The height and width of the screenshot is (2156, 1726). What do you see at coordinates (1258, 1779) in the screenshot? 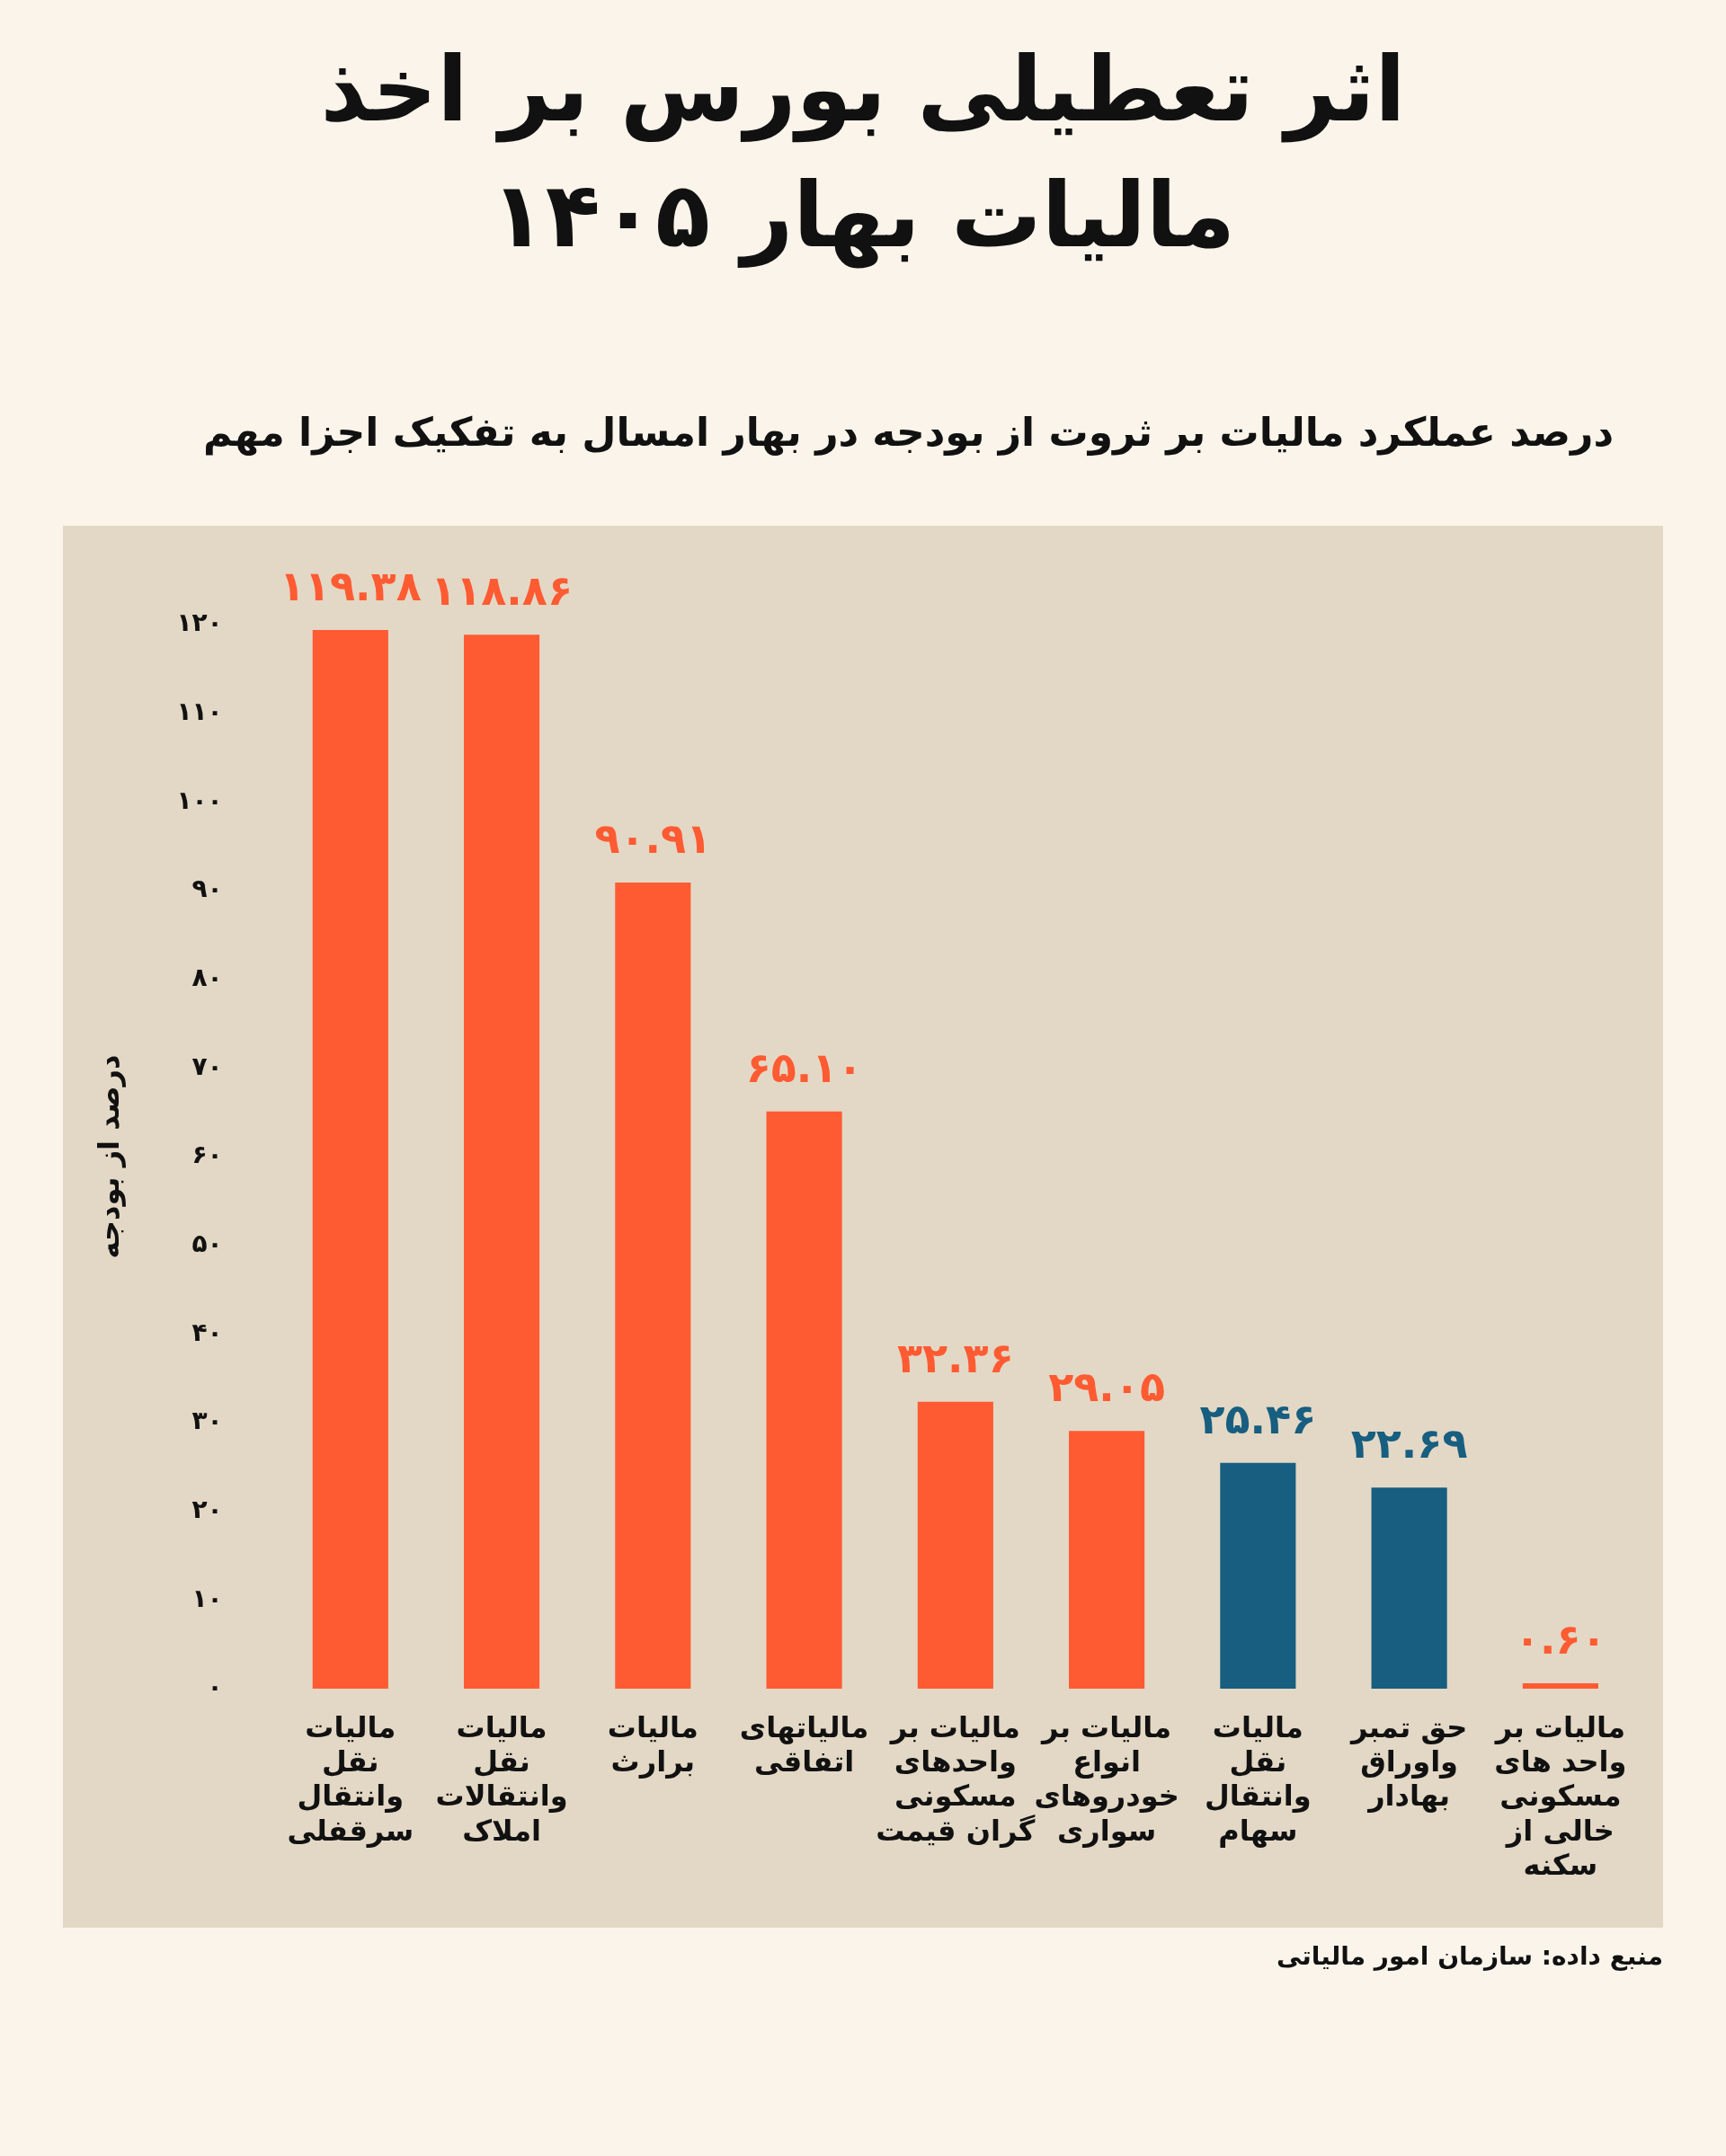
I see `x-tick-label: مالیات نقل وانتقال سهام` at bounding box center [1258, 1779].